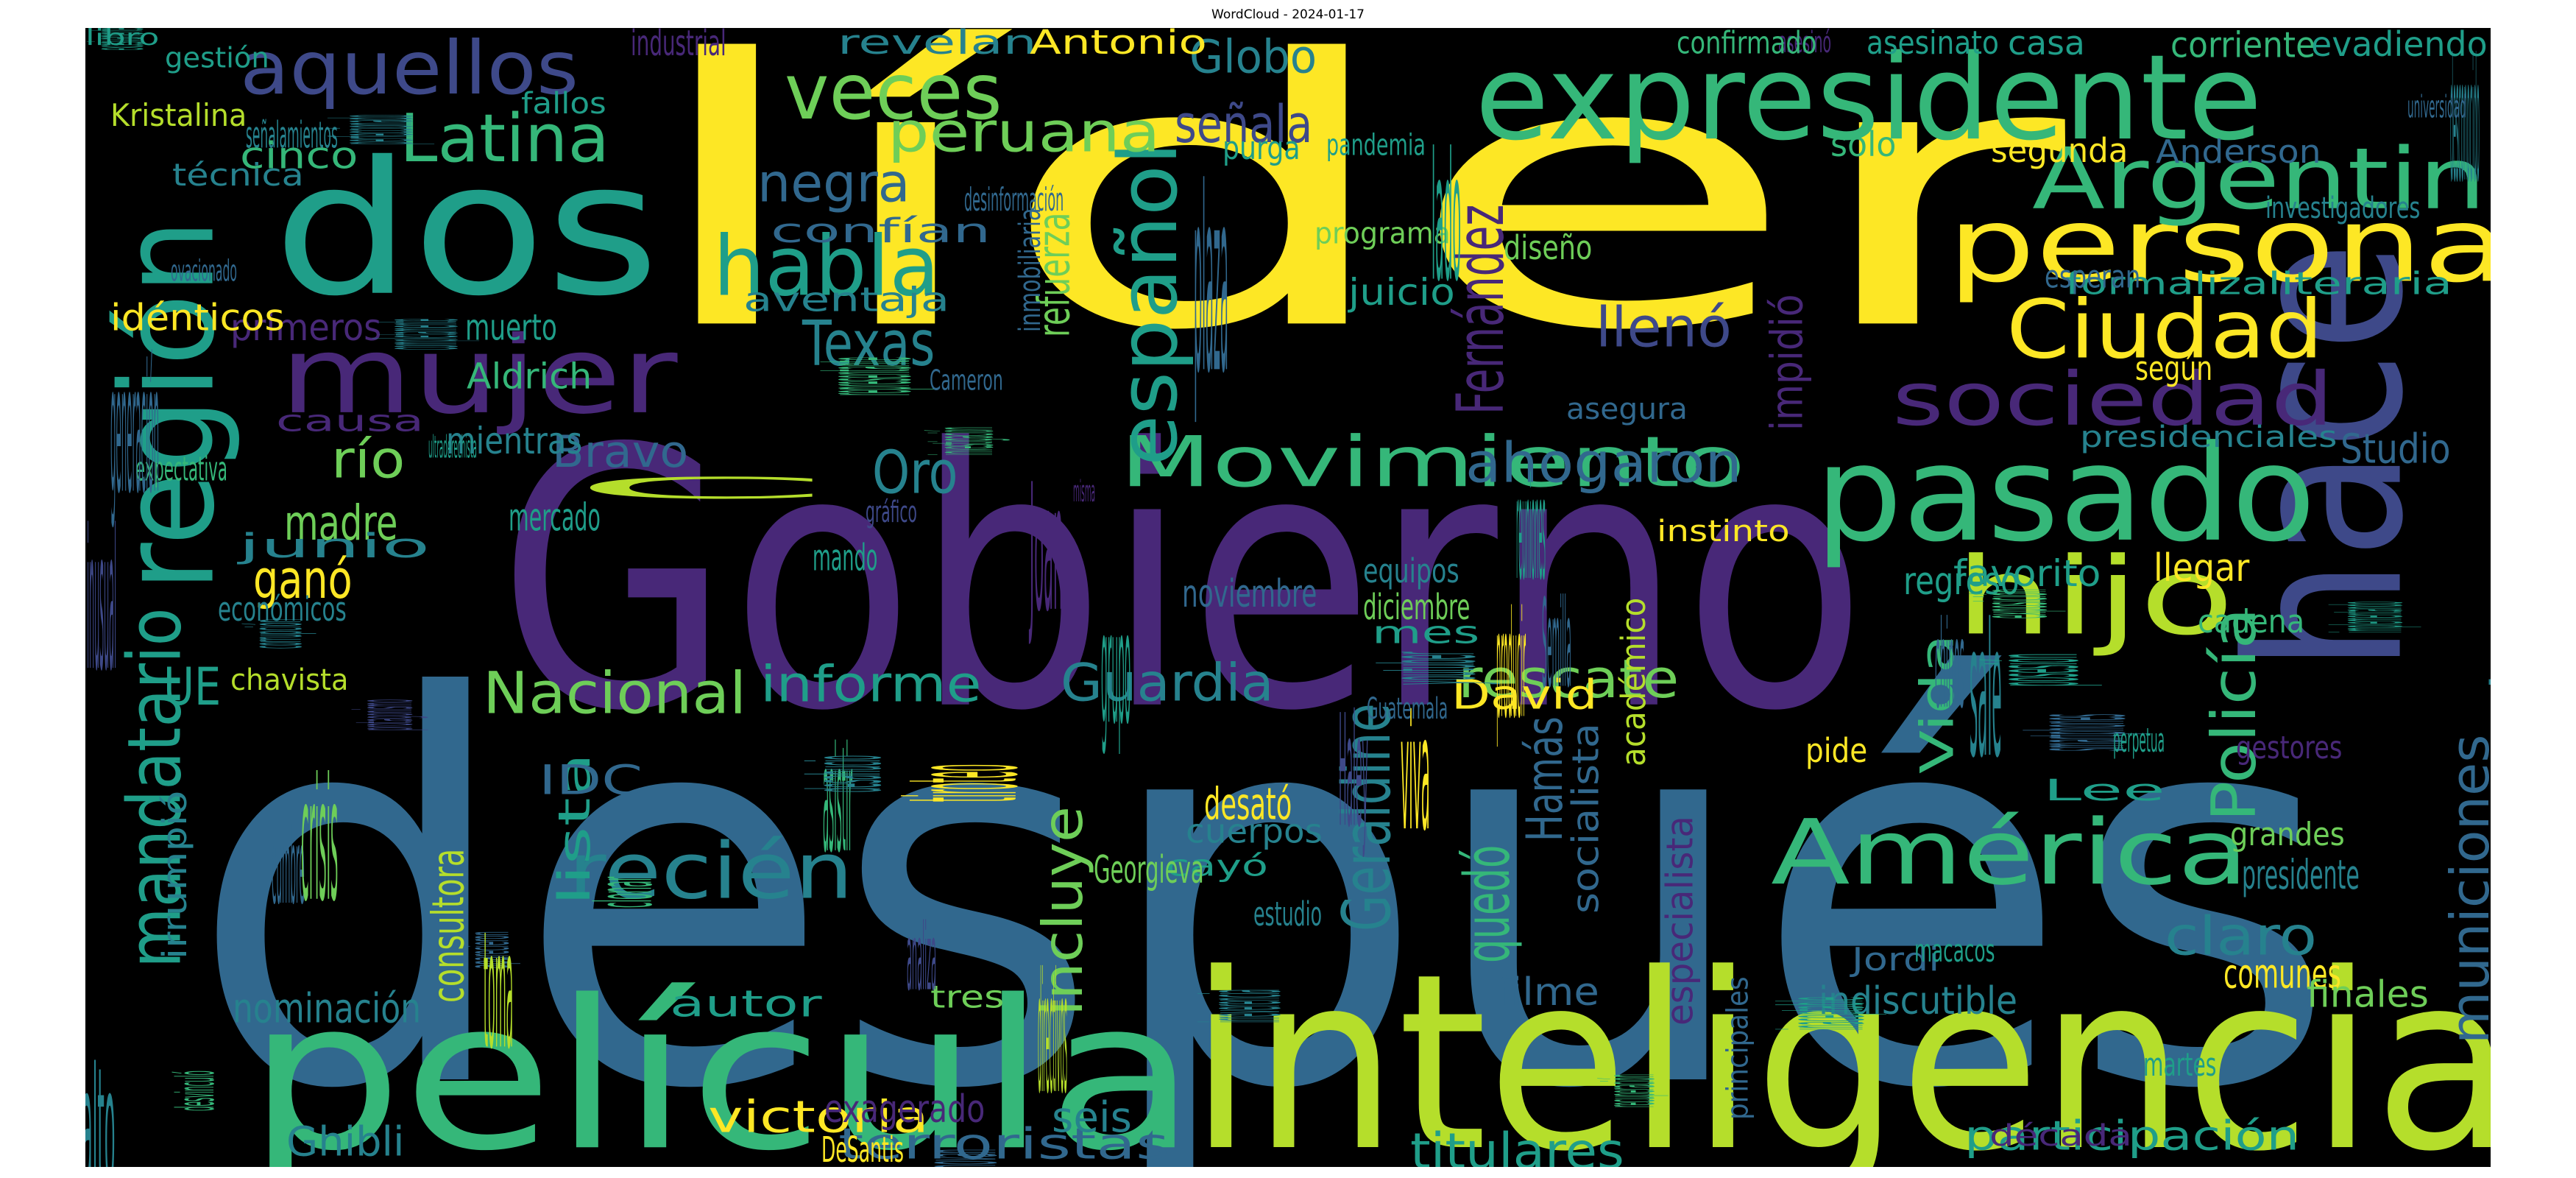  I want to click on cloud-word: gestión, so click(217, 59).